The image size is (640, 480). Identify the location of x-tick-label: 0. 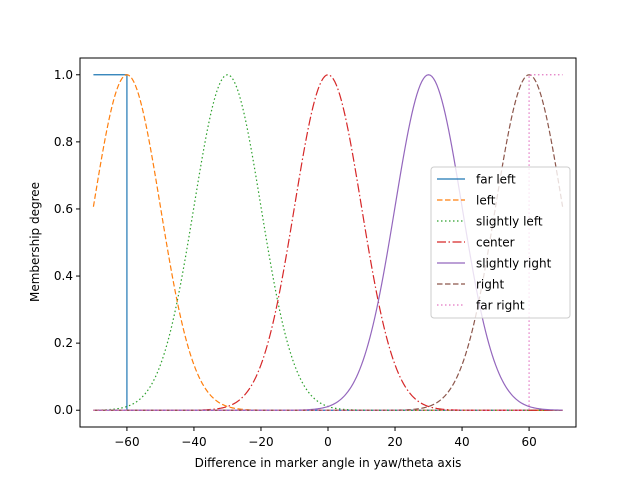
(328, 442).